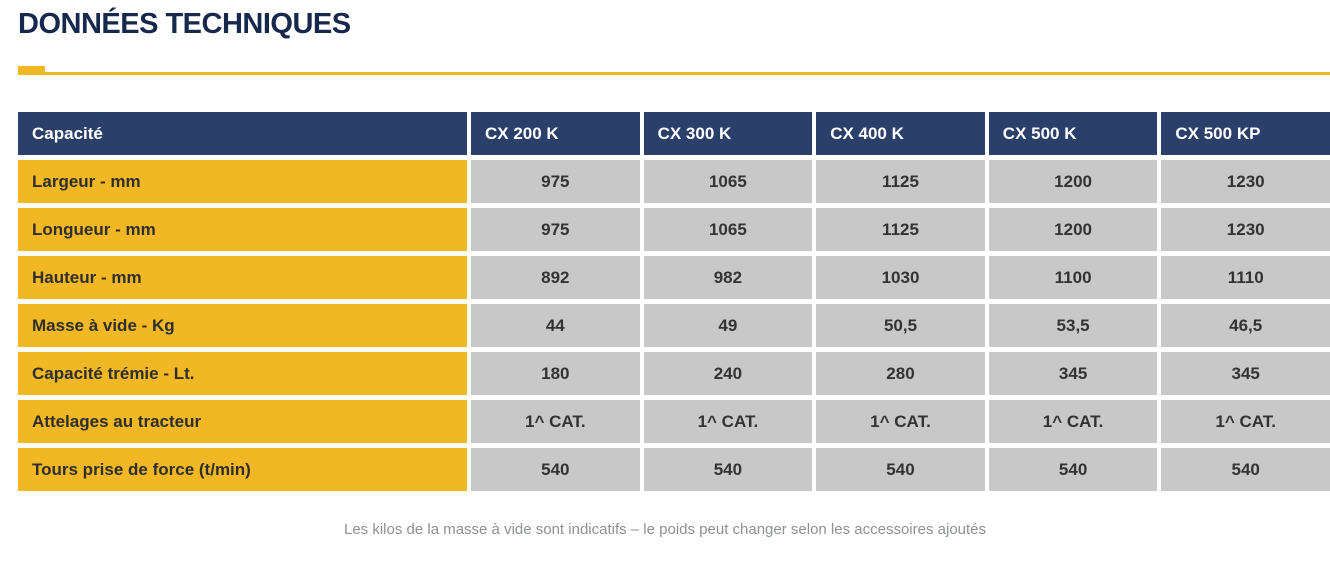 Image resolution: width=1330 pixels, height=572 pixels. What do you see at coordinates (184, 24) in the screenshot?
I see `page-title: DONNÉES TECHNIQUES` at bounding box center [184, 24].